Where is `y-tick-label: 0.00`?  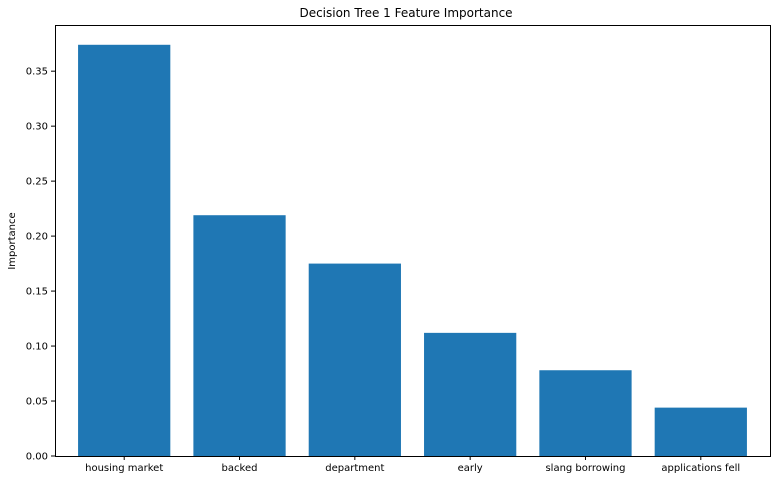
y-tick-label: 0.00 is located at coordinates (37, 457).